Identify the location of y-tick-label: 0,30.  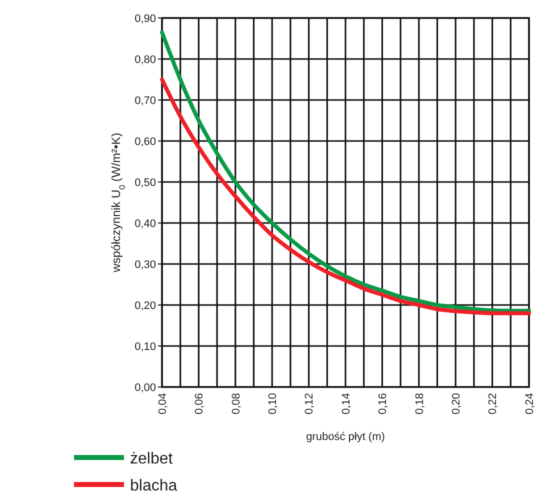
(145, 264).